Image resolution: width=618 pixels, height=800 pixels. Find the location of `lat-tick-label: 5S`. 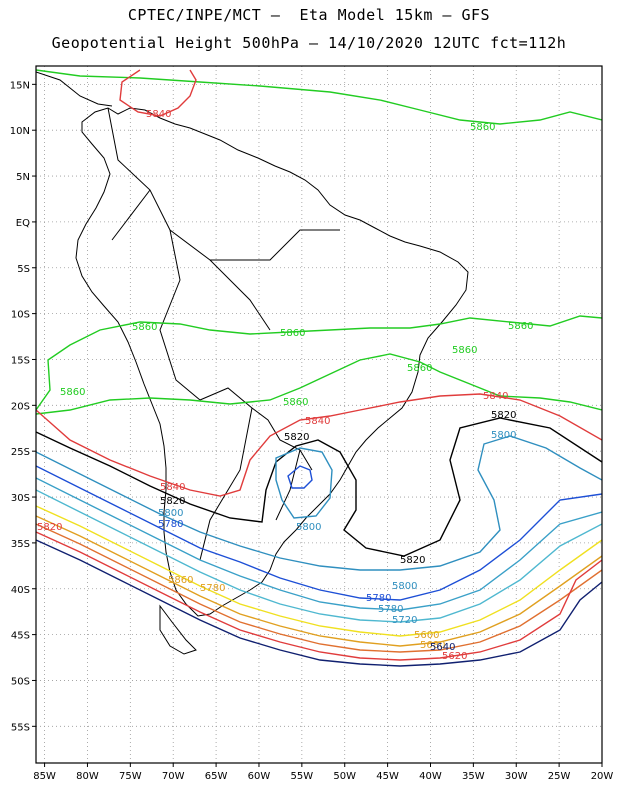

lat-tick-label: 5S is located at coordinates (23, 269).